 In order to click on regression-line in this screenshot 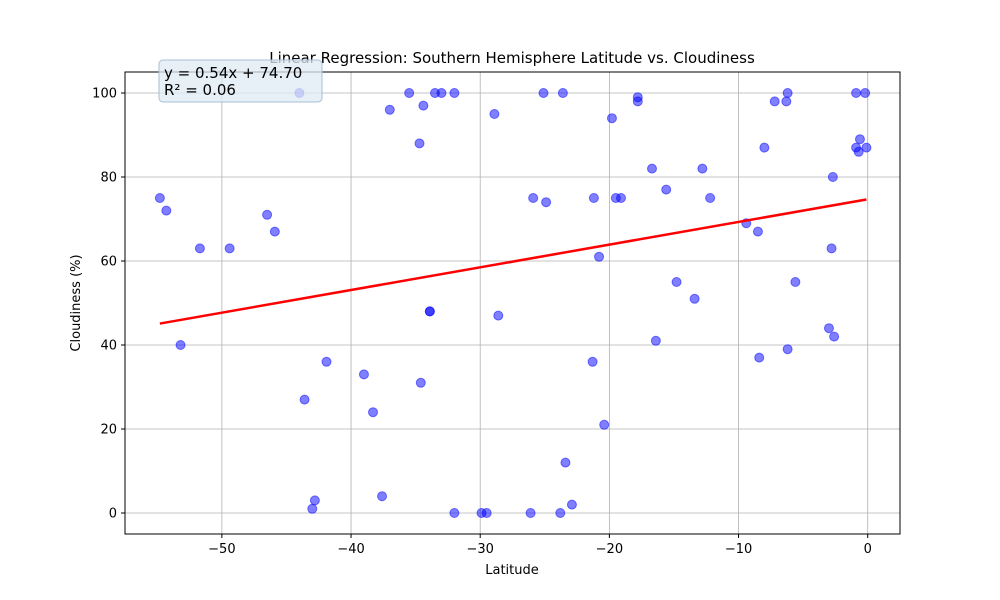, I will do `click(513, 261)`.